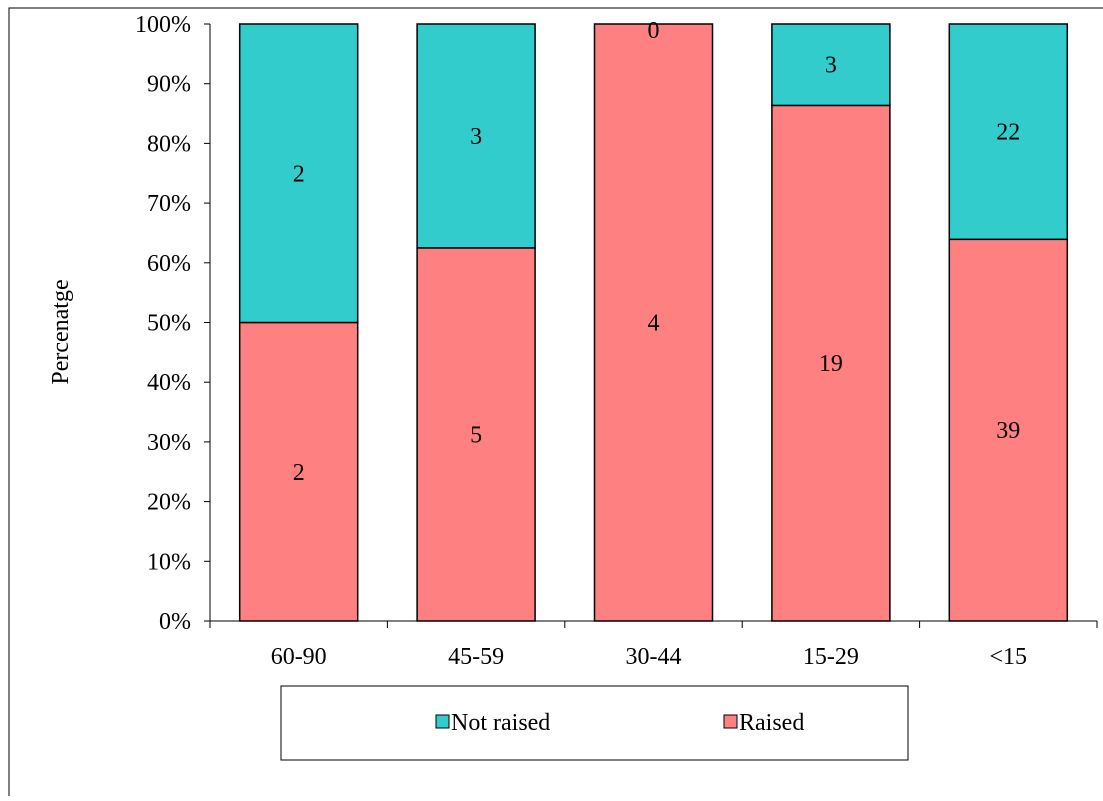 This screenshot has width=1103, height=801. Describe the element at coordinates (654, 31) in the screenshot. I see `data-label-not-raised: 0` at that location.